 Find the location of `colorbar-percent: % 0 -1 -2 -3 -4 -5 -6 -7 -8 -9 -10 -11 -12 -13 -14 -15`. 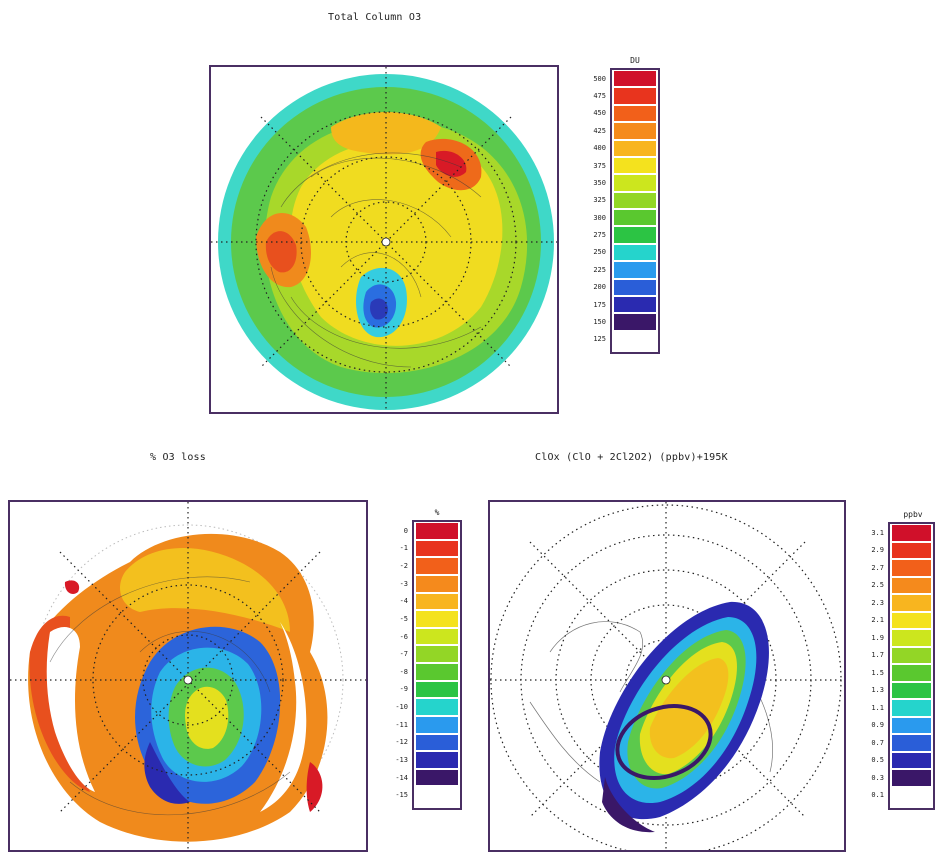

colorbar-percent: % 0 -1 -2 -3 -4 -5 -6 -7 -8 -9 -10 -11 -12 -13 -14 -15 is located at coordinates (425, 659).